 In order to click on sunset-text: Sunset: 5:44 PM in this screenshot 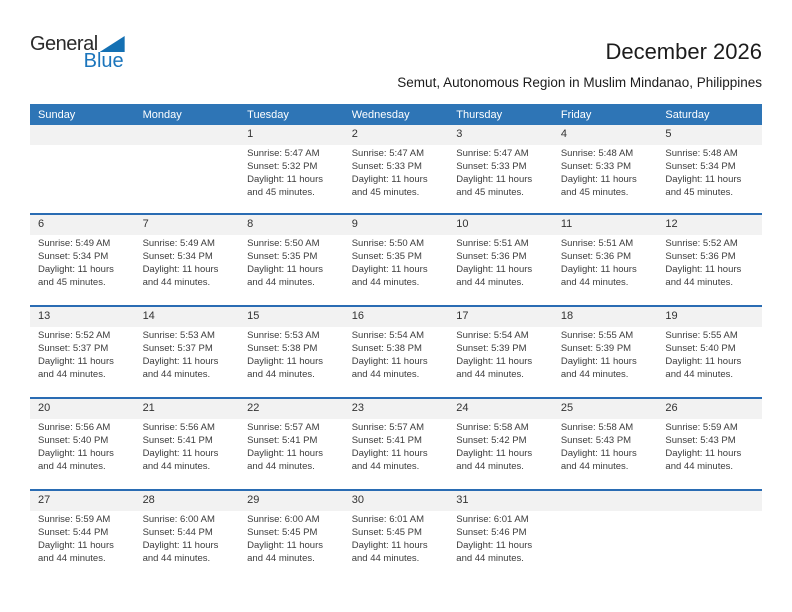, I will do `click(177, 532)`.